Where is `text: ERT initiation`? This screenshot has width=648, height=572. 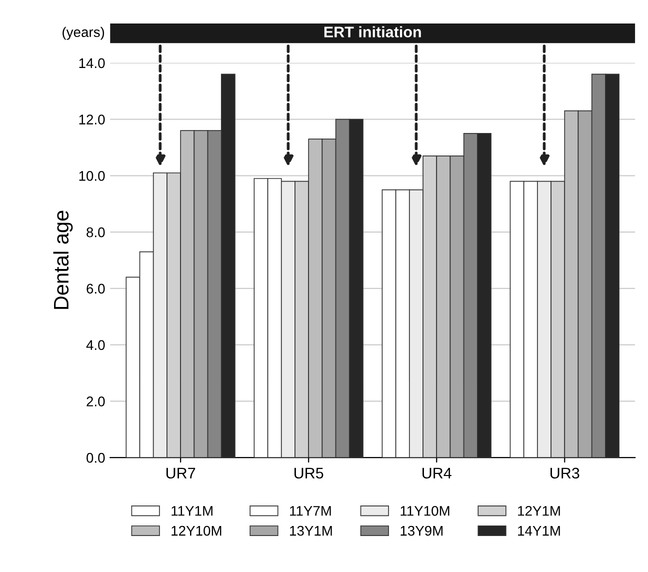
text: ERT initiation is located at coordinates (372, 32).